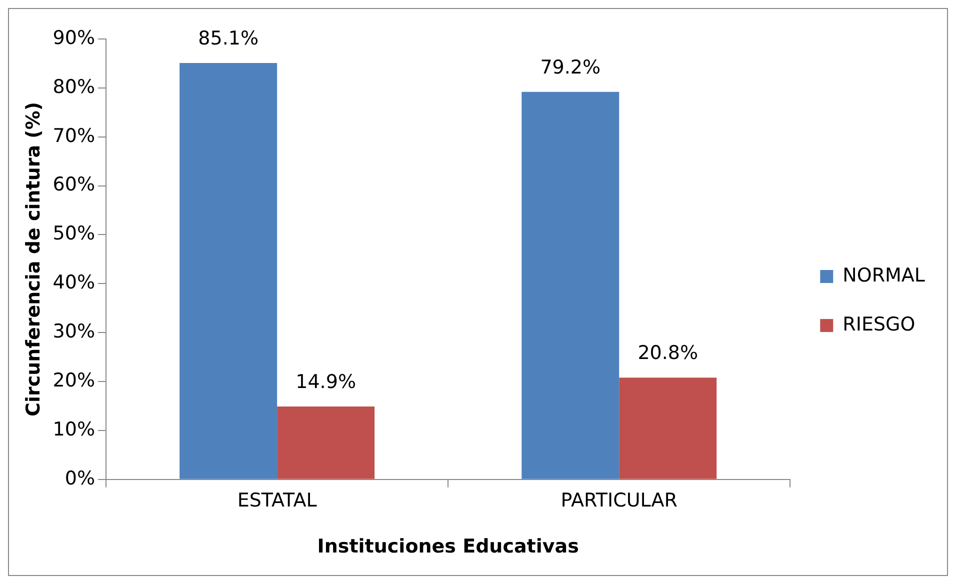  What do you see at coordinates (74, 331) in the screenshot?
I see `y-tick-label: 30%` at bounding box center [74, 331].